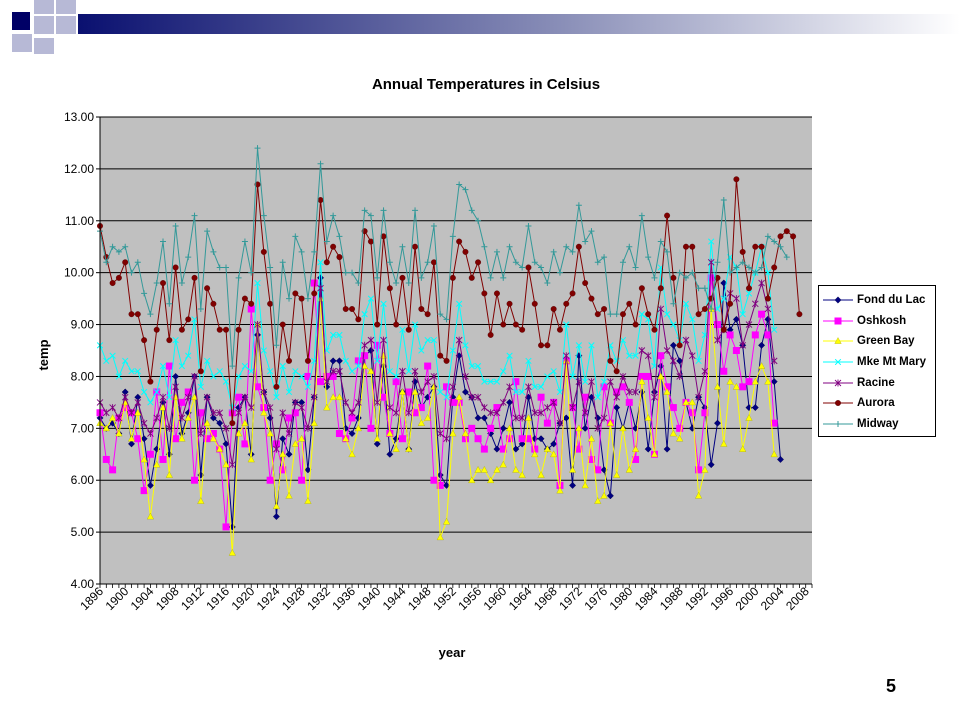 This screenshot has width=960, height=720. I want to click on y-tick-label: 11.00, so click(79, 221).